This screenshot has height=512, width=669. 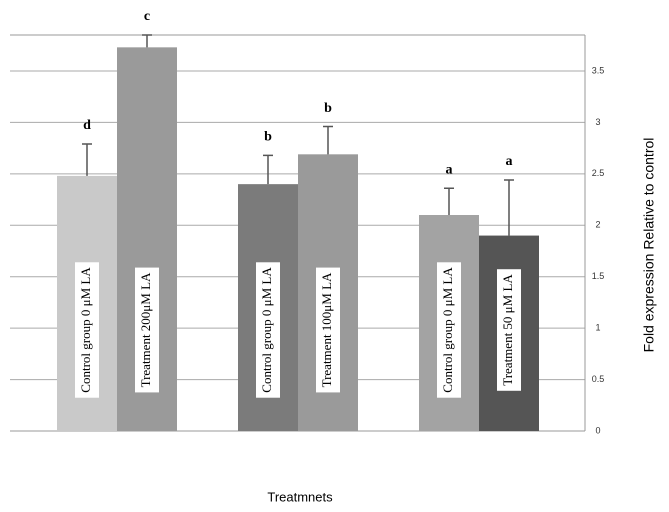 What do you see at coordinates (598, 70) in the screenshot?
I see `y-tick-label: 3.5` at bounding box center [598, 70].